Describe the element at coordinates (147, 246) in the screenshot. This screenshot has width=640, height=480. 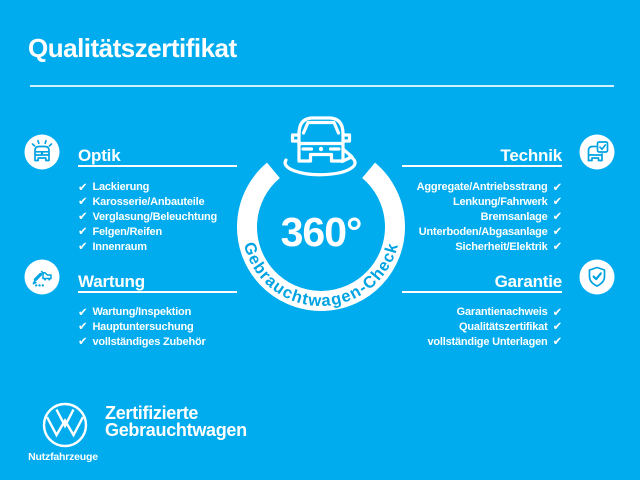
I see `list-item: ✔ Innenraum` at that location.